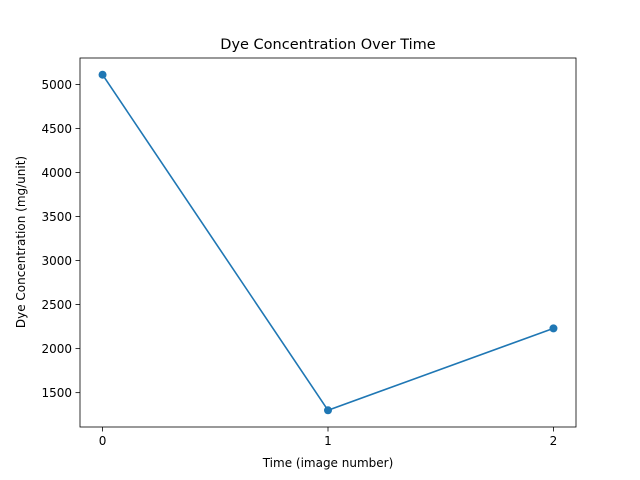 The width and height of the screenshot is (640, 480). Describe the element at coordinates (56, 129) in the screenshot. I see `y-tick-label: 4500` at that location.